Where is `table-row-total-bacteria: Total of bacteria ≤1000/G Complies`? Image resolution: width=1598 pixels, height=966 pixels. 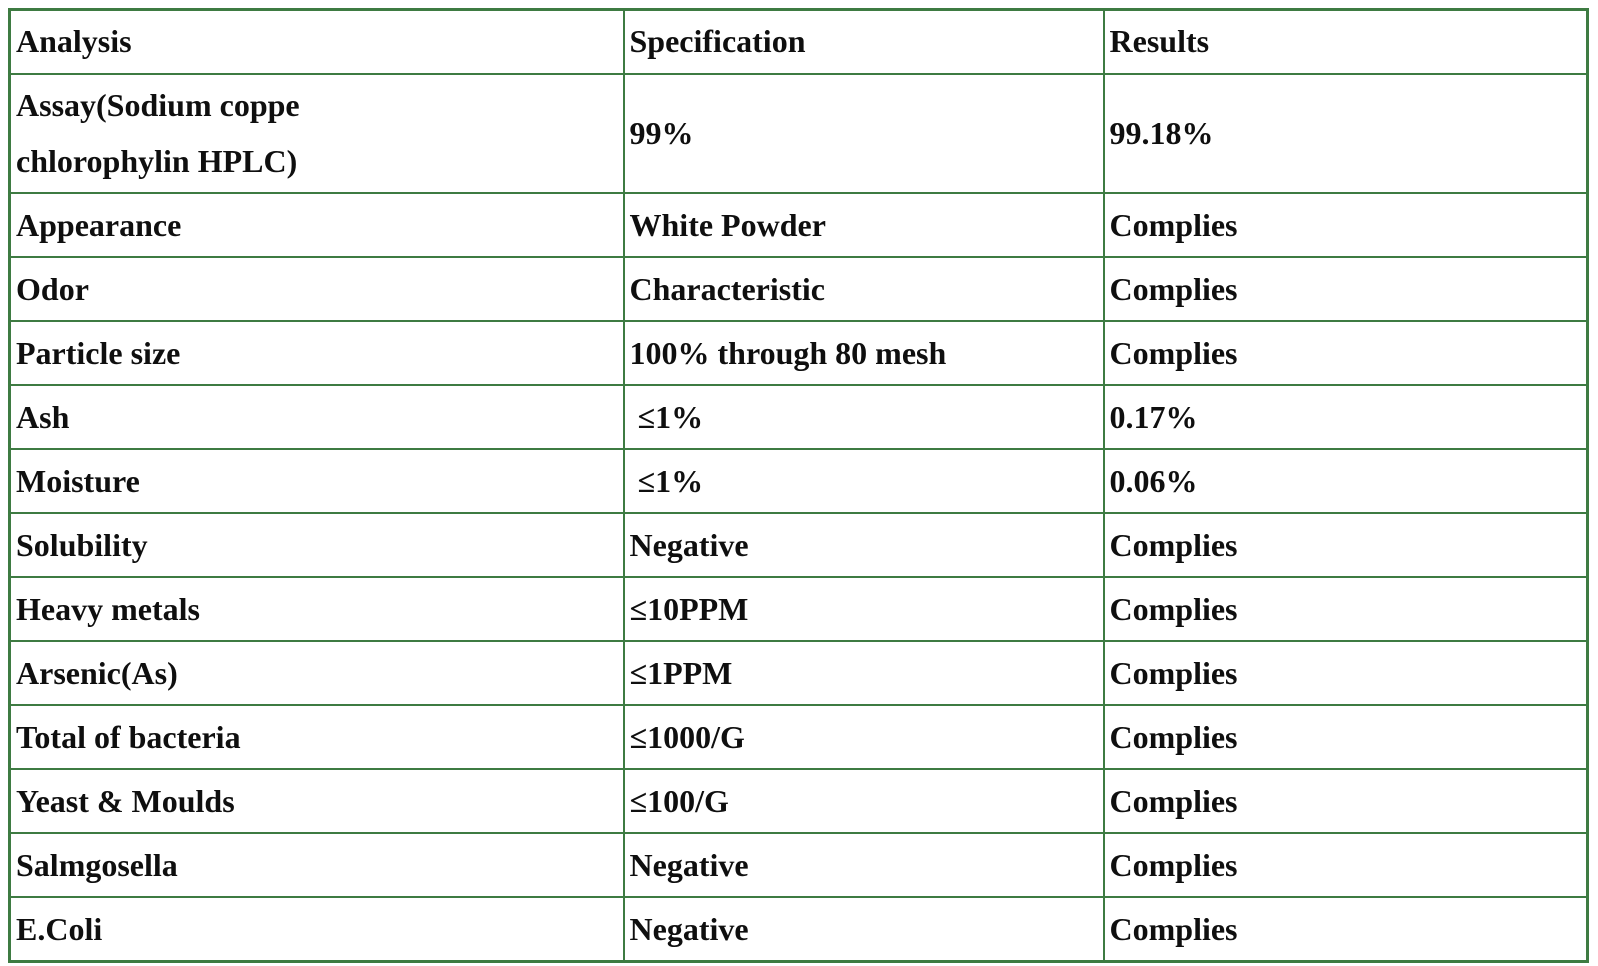
table-row-total-bacteria: Total of bacteria ≤1000/G Complies is located at coordinates (798, 737).